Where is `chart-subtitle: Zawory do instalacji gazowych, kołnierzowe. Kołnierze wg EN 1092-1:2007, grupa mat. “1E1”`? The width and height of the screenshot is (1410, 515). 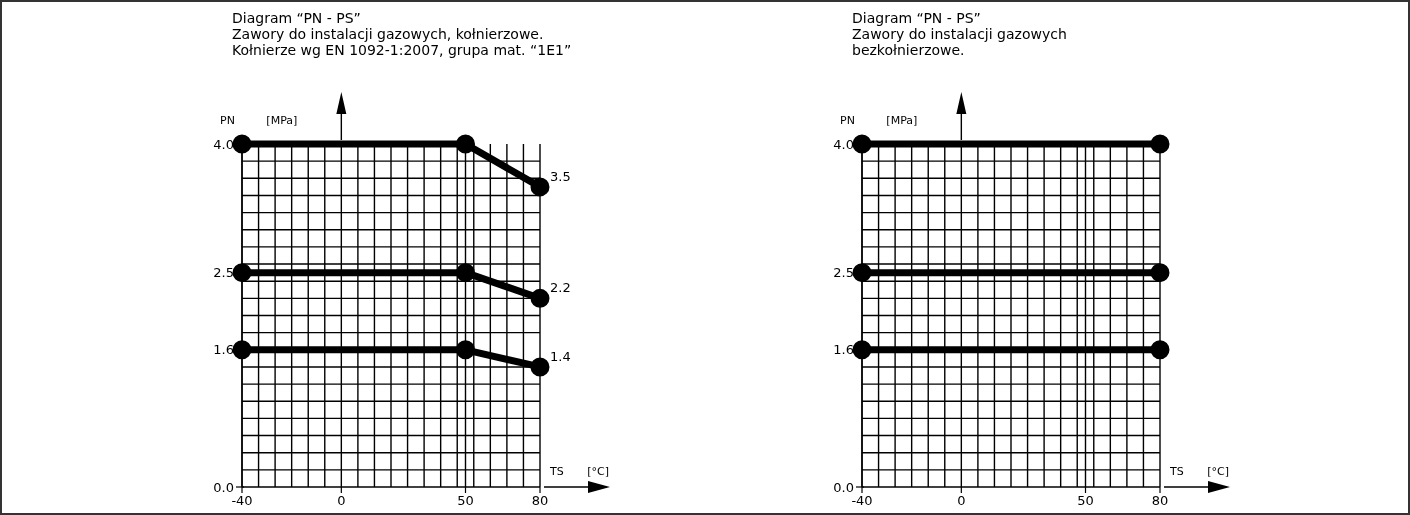
chart-subtitle: Zawory do instalacji gazowych, kołnierzowe. Kołnierze wg EN 1092-1:2007, grupa mat. “1E1” is located at coordinates (402, 42).